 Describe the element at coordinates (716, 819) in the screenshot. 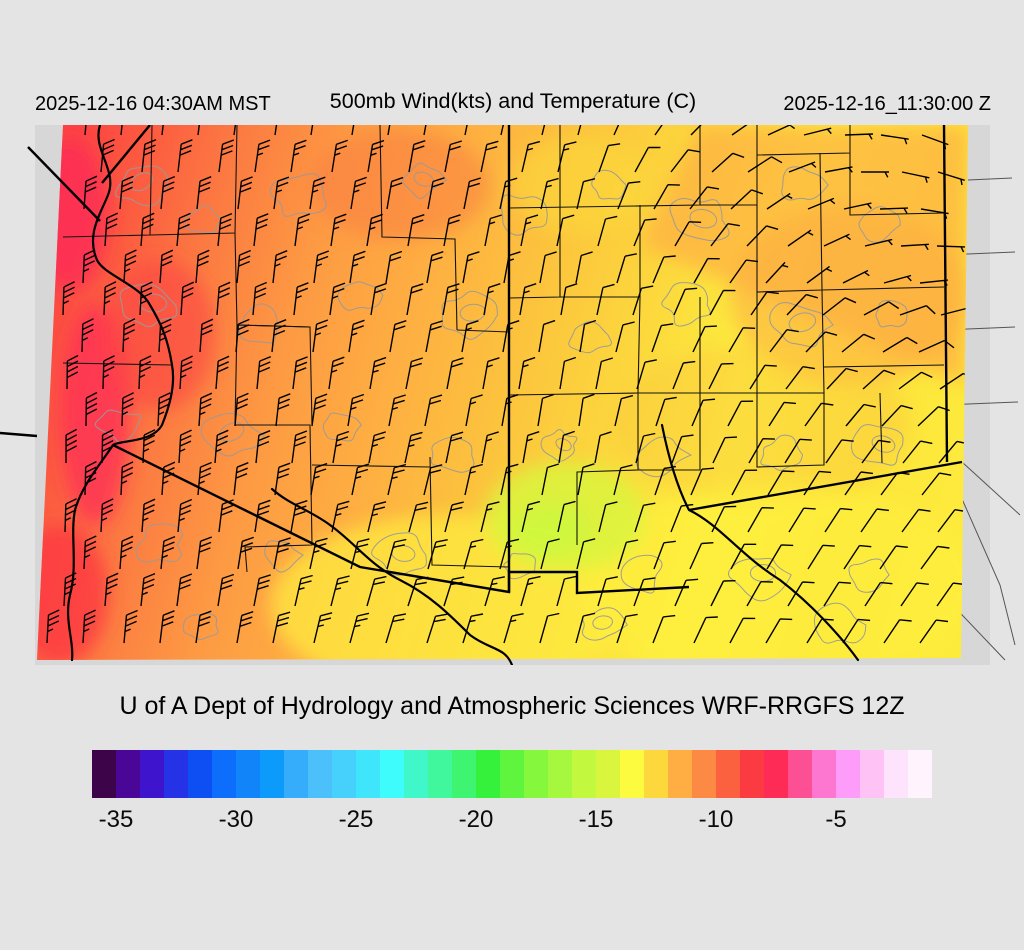

I see `colorbar-tick-label: -10` at that location.